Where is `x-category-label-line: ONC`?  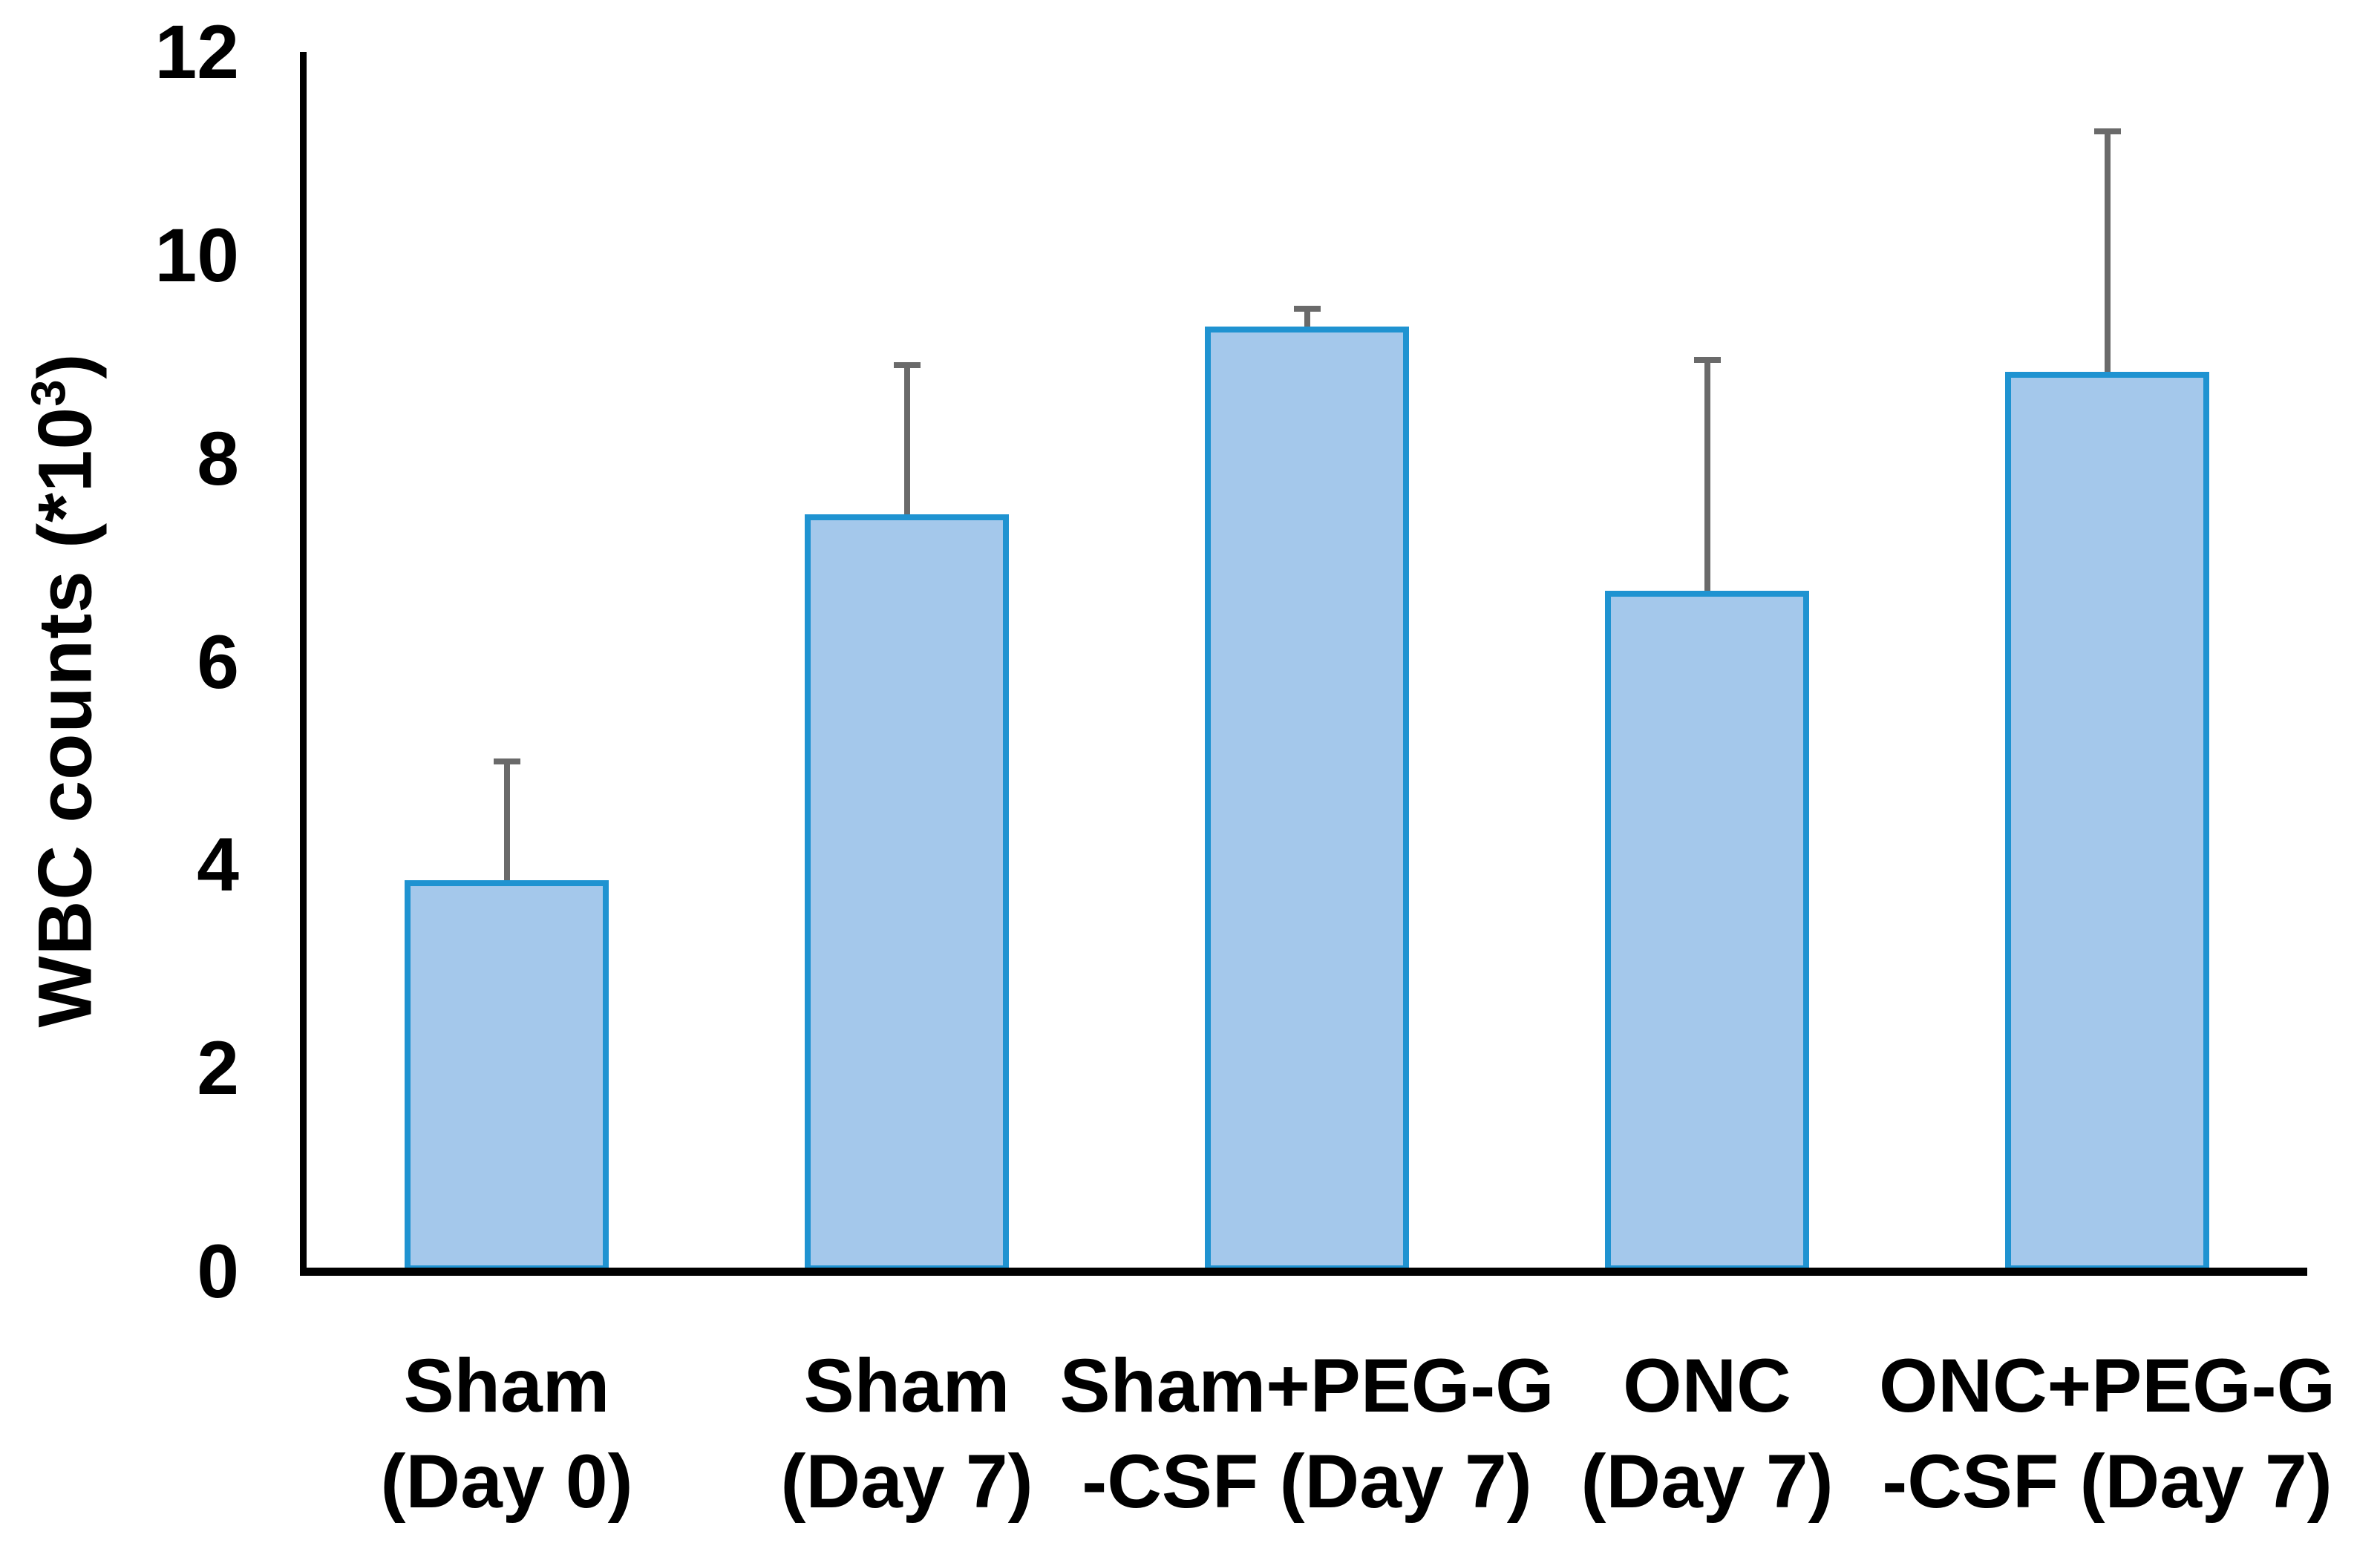 x-category-label-line: ONC is located at coordinates (1707, 1385).